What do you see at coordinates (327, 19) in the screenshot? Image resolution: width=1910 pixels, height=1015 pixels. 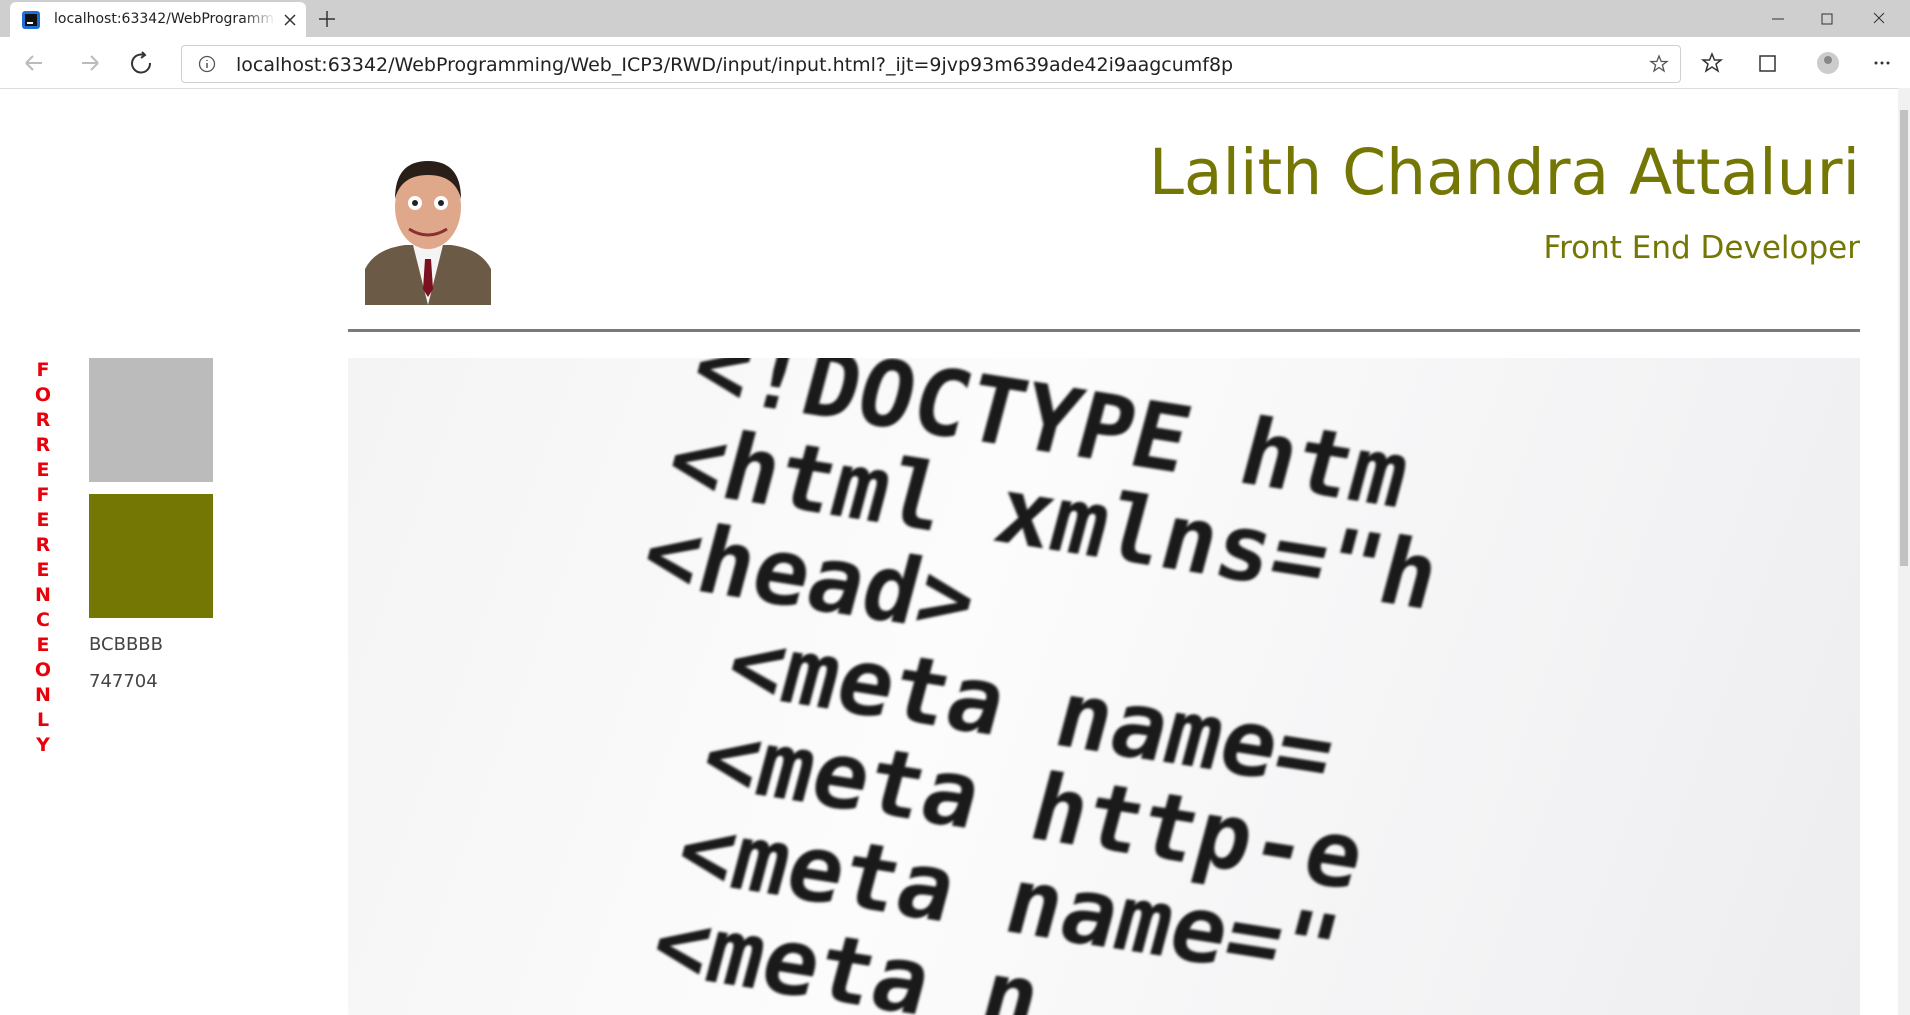 I see `new-tab` at bounding box center [327, 19].